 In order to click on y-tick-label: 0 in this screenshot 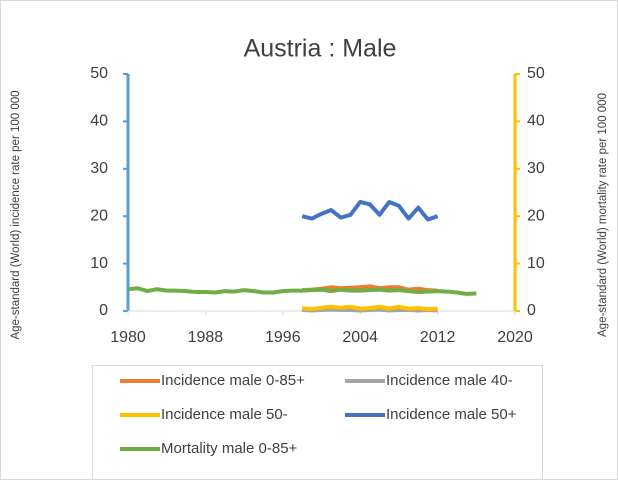, I will do `click(103, 310)`.